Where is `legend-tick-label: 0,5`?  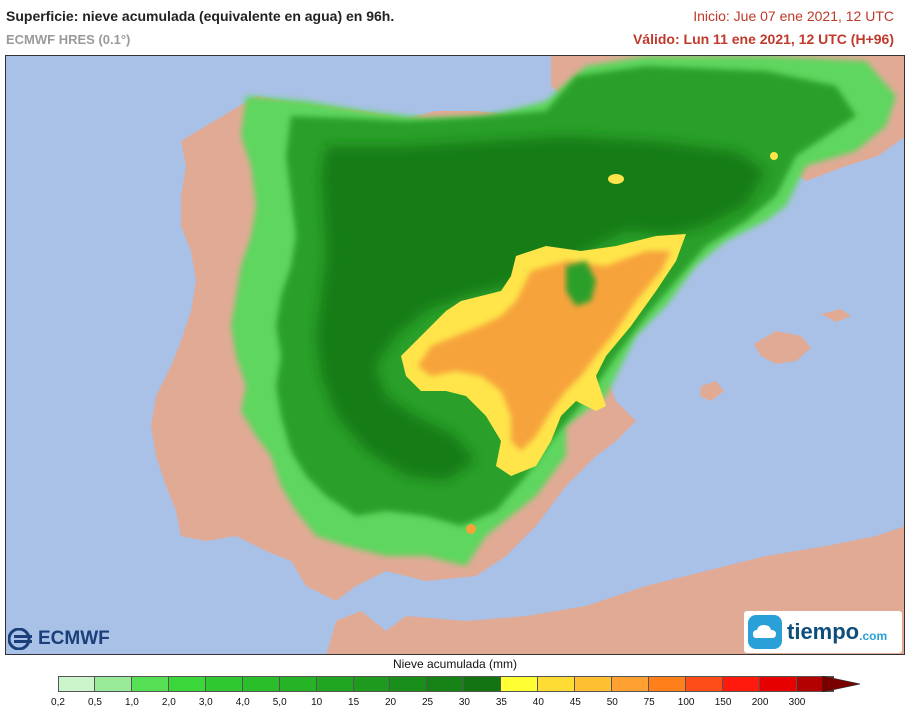 legend-tick-label: 0,5 is located at coordinates (94, 702).